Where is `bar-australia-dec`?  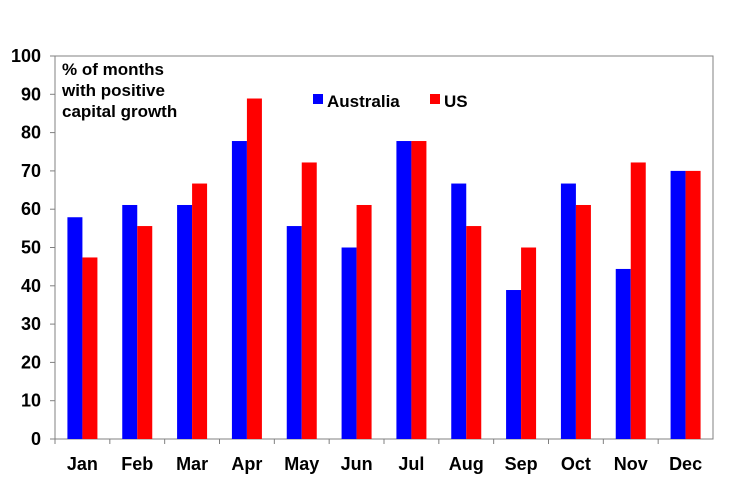 bar-australia-dec is located at coordinates (678, 304).